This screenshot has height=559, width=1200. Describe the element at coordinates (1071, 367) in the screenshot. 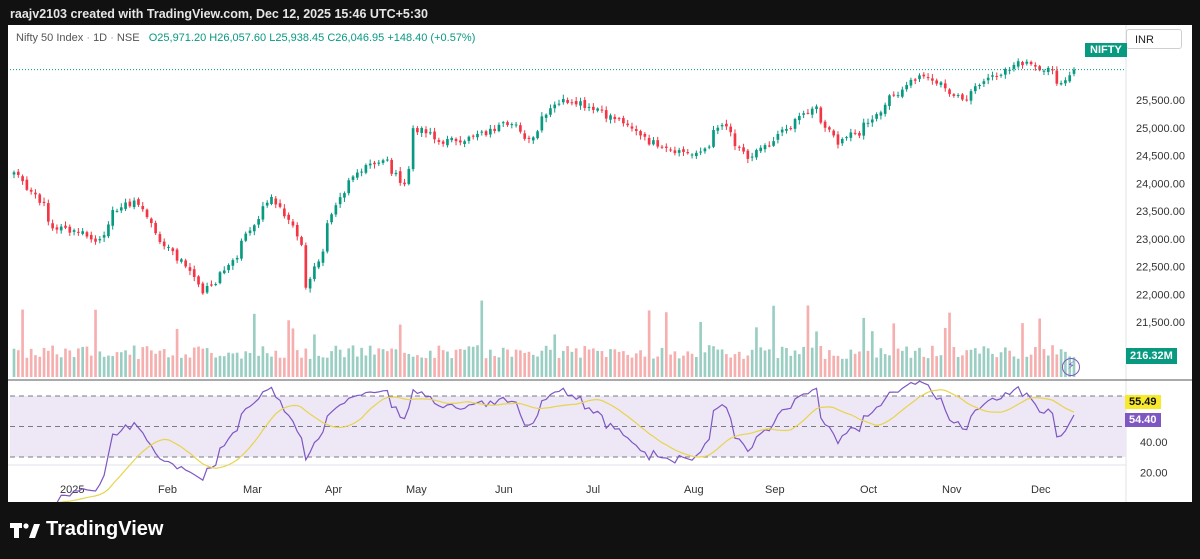

I see `lightning-icon: ⚡` at that location.